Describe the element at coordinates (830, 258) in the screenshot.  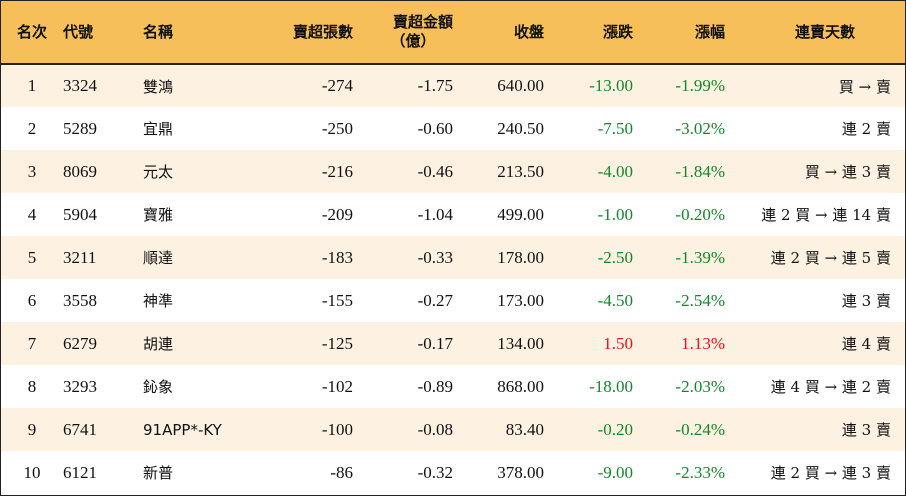
I see `cell-streak: 連 2 買 → 連 5 賣` at that location.